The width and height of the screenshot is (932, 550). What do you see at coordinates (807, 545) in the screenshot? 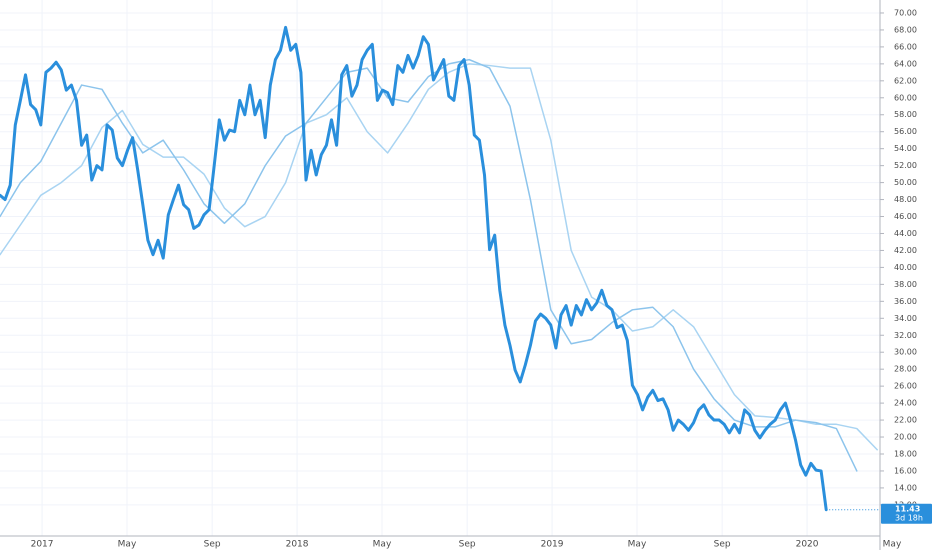
I see `x-tick-label: 2020` at bounding box center [807, 545].